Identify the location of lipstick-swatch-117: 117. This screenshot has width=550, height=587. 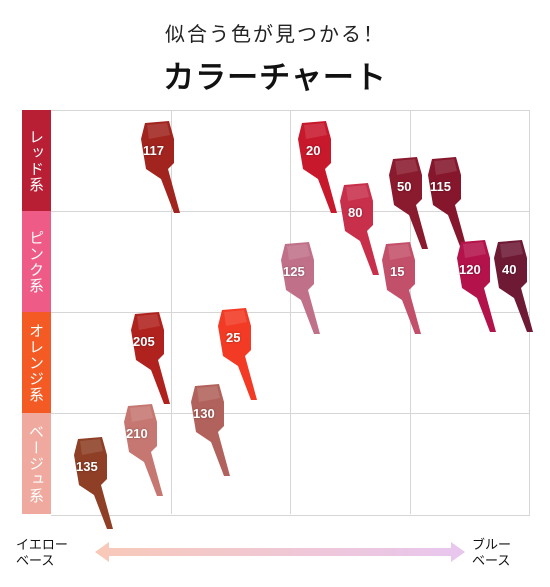
(161, 168).